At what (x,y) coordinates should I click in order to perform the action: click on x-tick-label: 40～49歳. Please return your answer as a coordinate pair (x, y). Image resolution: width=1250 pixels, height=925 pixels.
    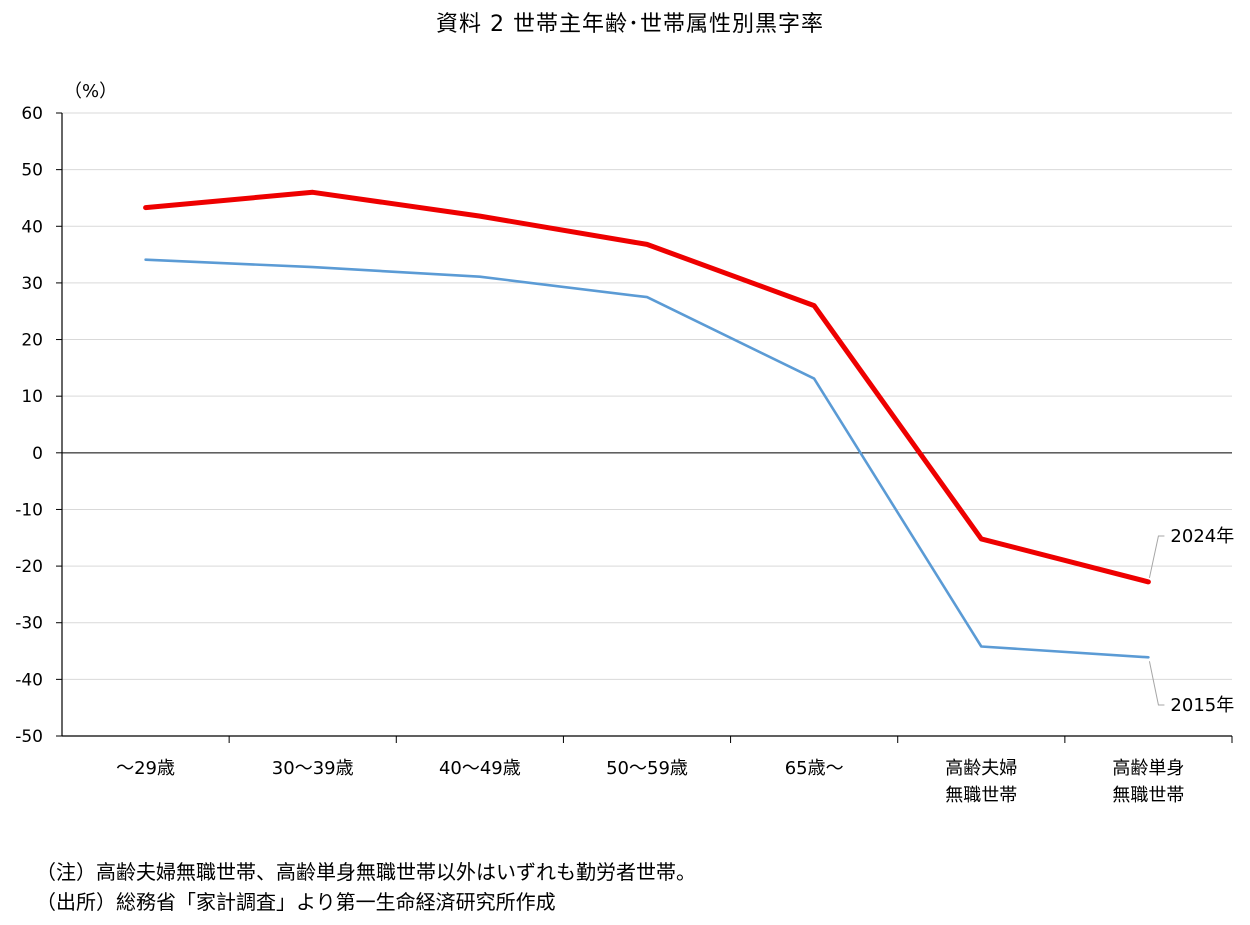
    Looking at the image, I should click on (480, 768).